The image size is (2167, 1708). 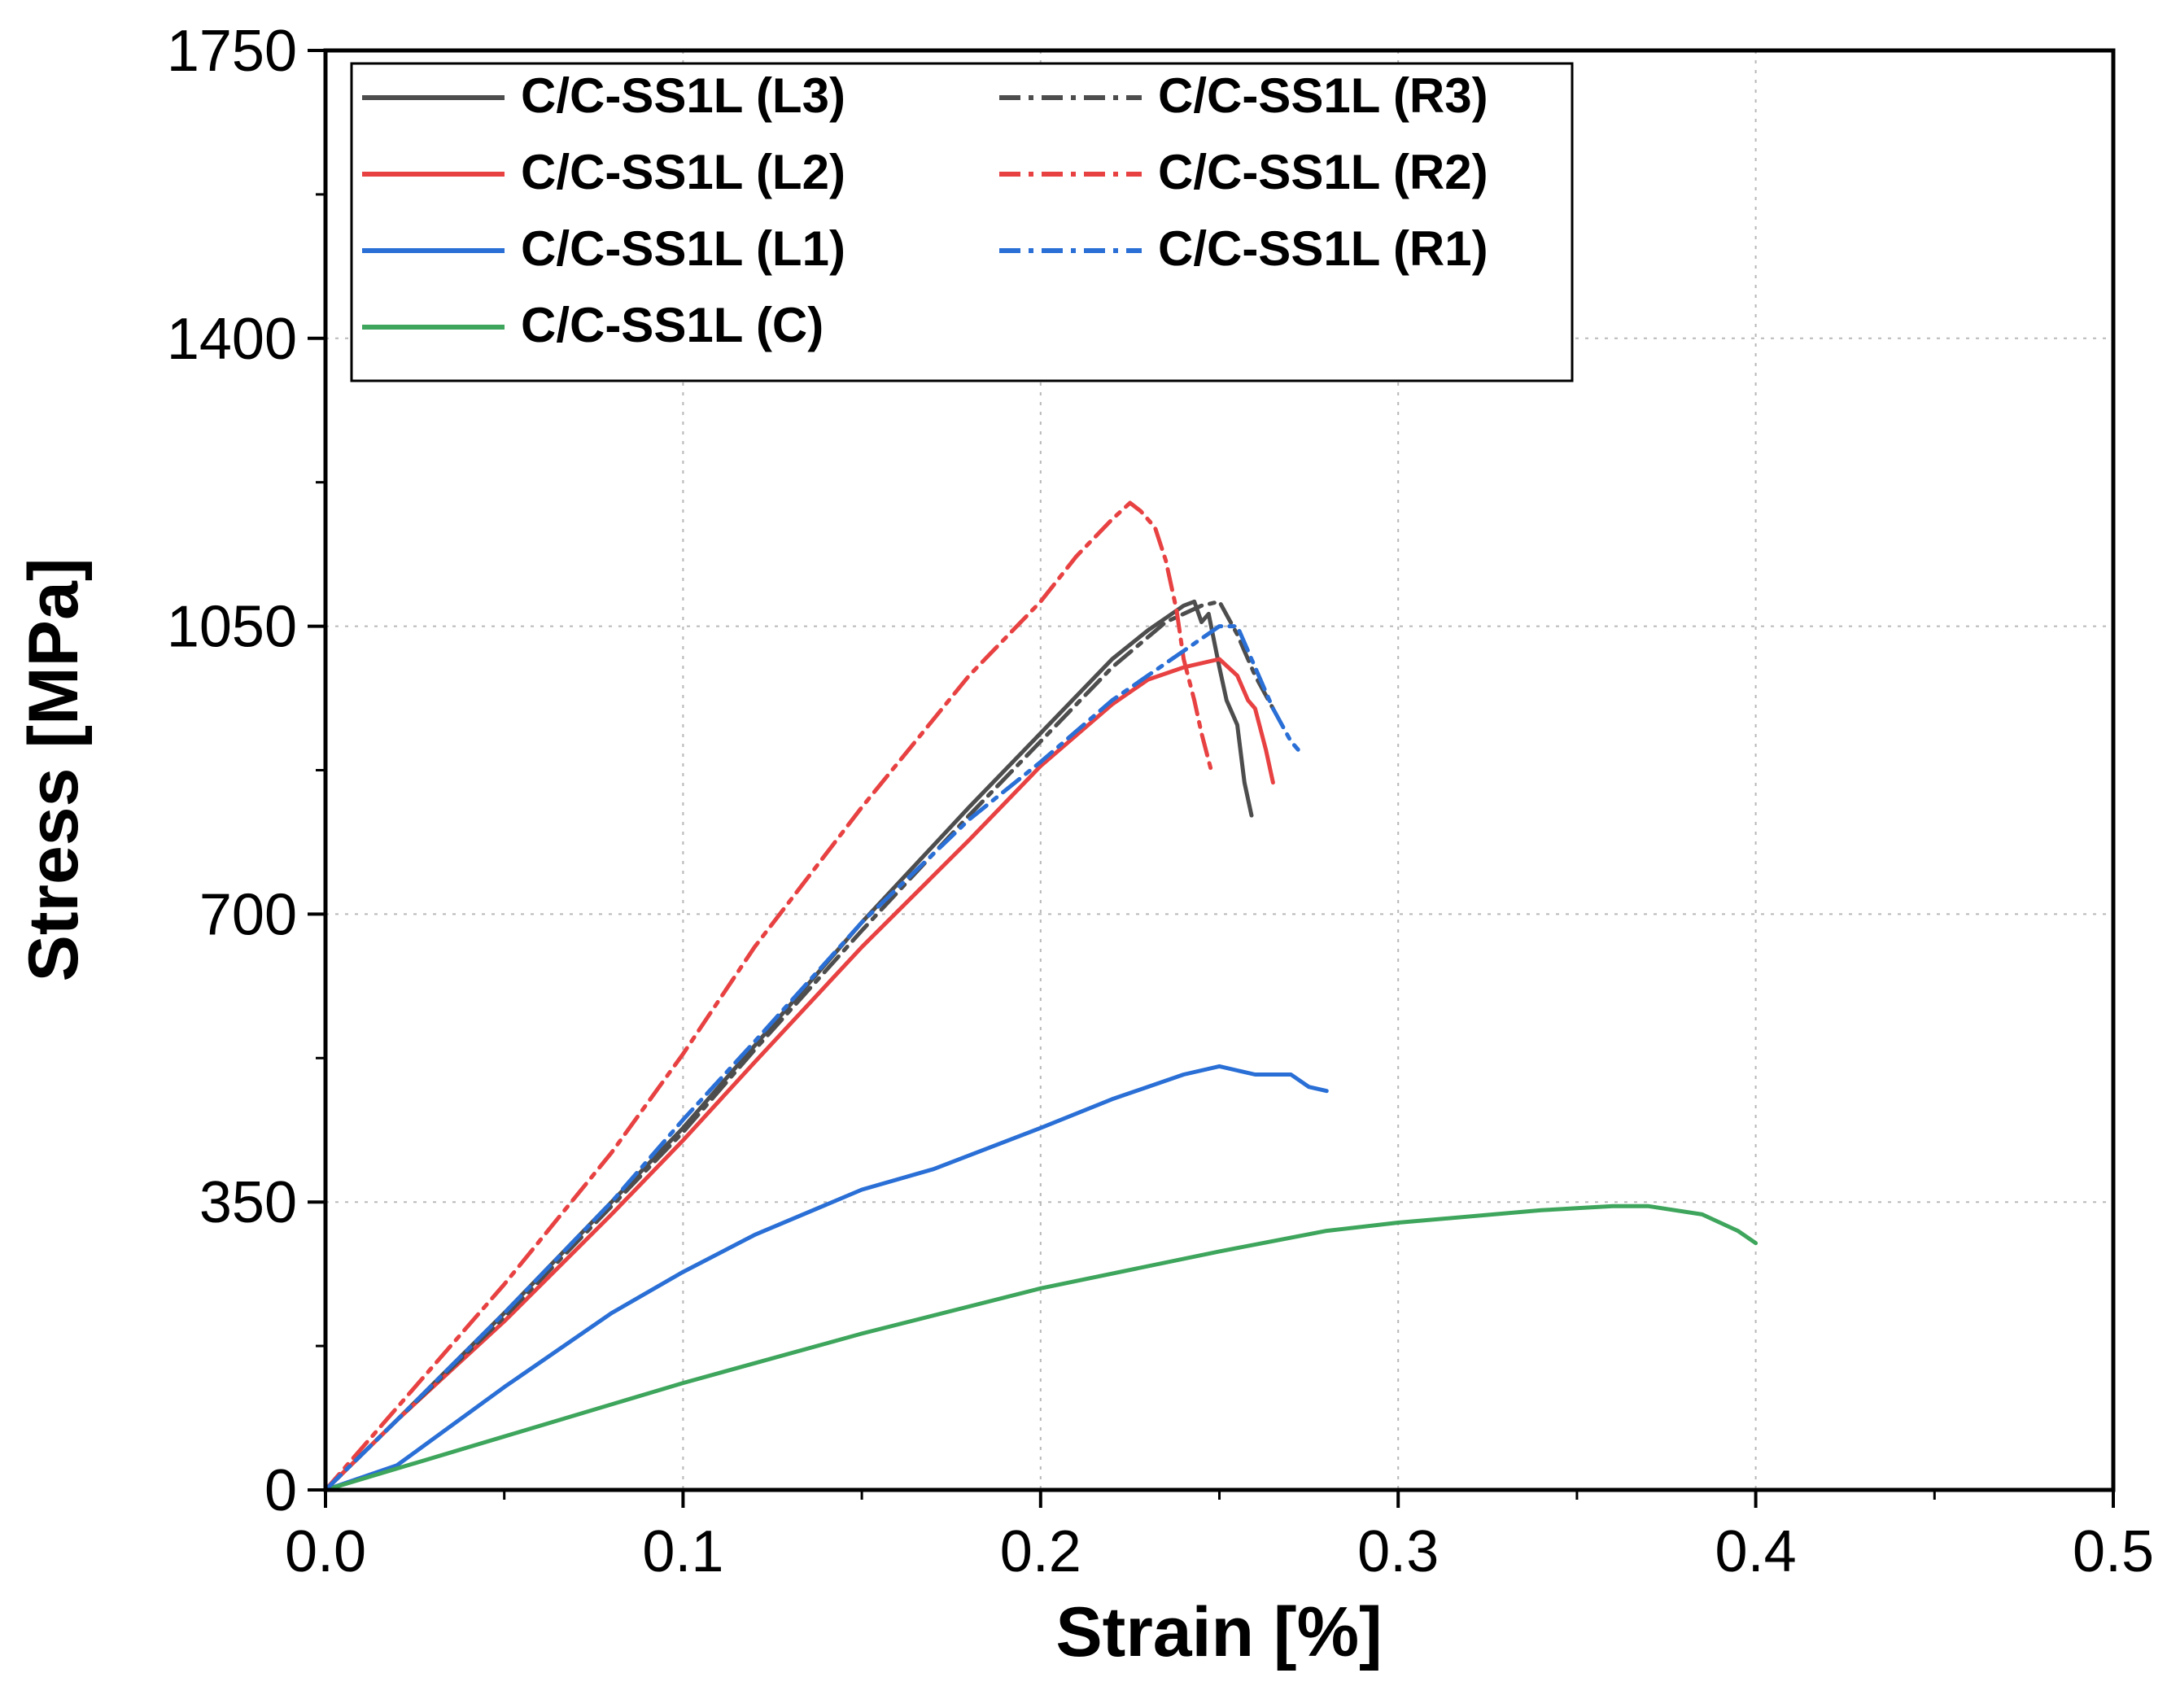 I want to click on legend-label: C/C-SS1L (L2), so click(x=683, y=172).